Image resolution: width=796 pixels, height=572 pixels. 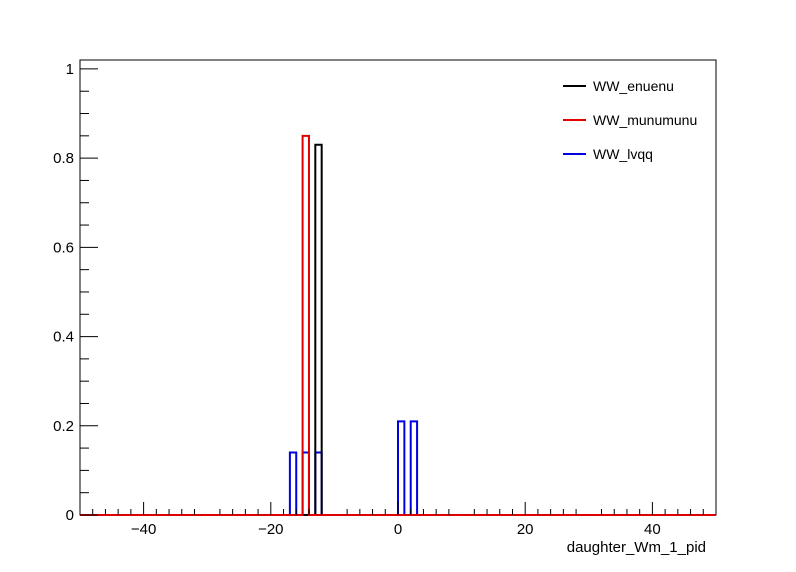 I want to click on x-tick-label: 20, so click(x=525, y=529).